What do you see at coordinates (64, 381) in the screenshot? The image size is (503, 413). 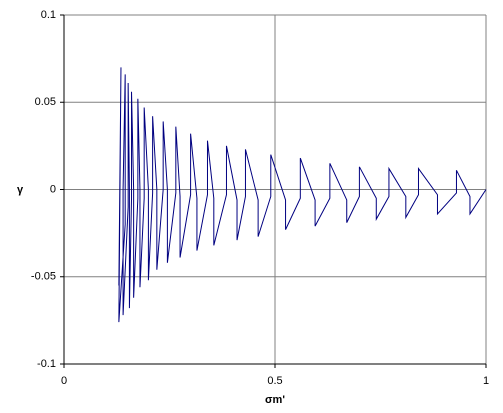 I see `x-tick-label: 0` at bounding box center [64, 381].